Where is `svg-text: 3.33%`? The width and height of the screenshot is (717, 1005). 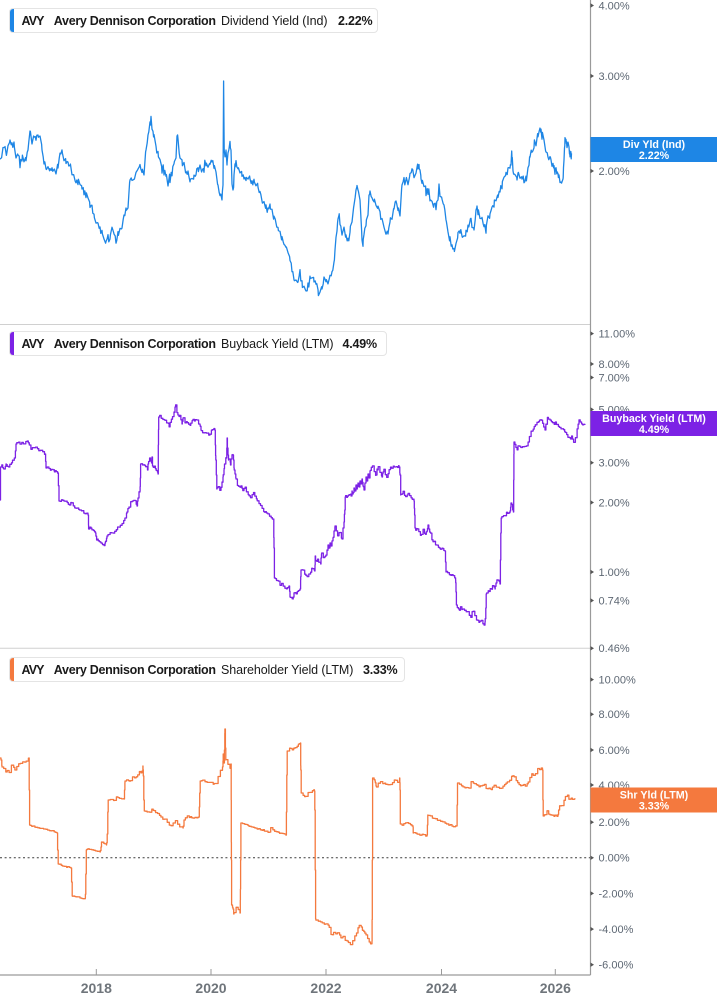
svg-text: 3.33% is located at coordinates (654, 807).